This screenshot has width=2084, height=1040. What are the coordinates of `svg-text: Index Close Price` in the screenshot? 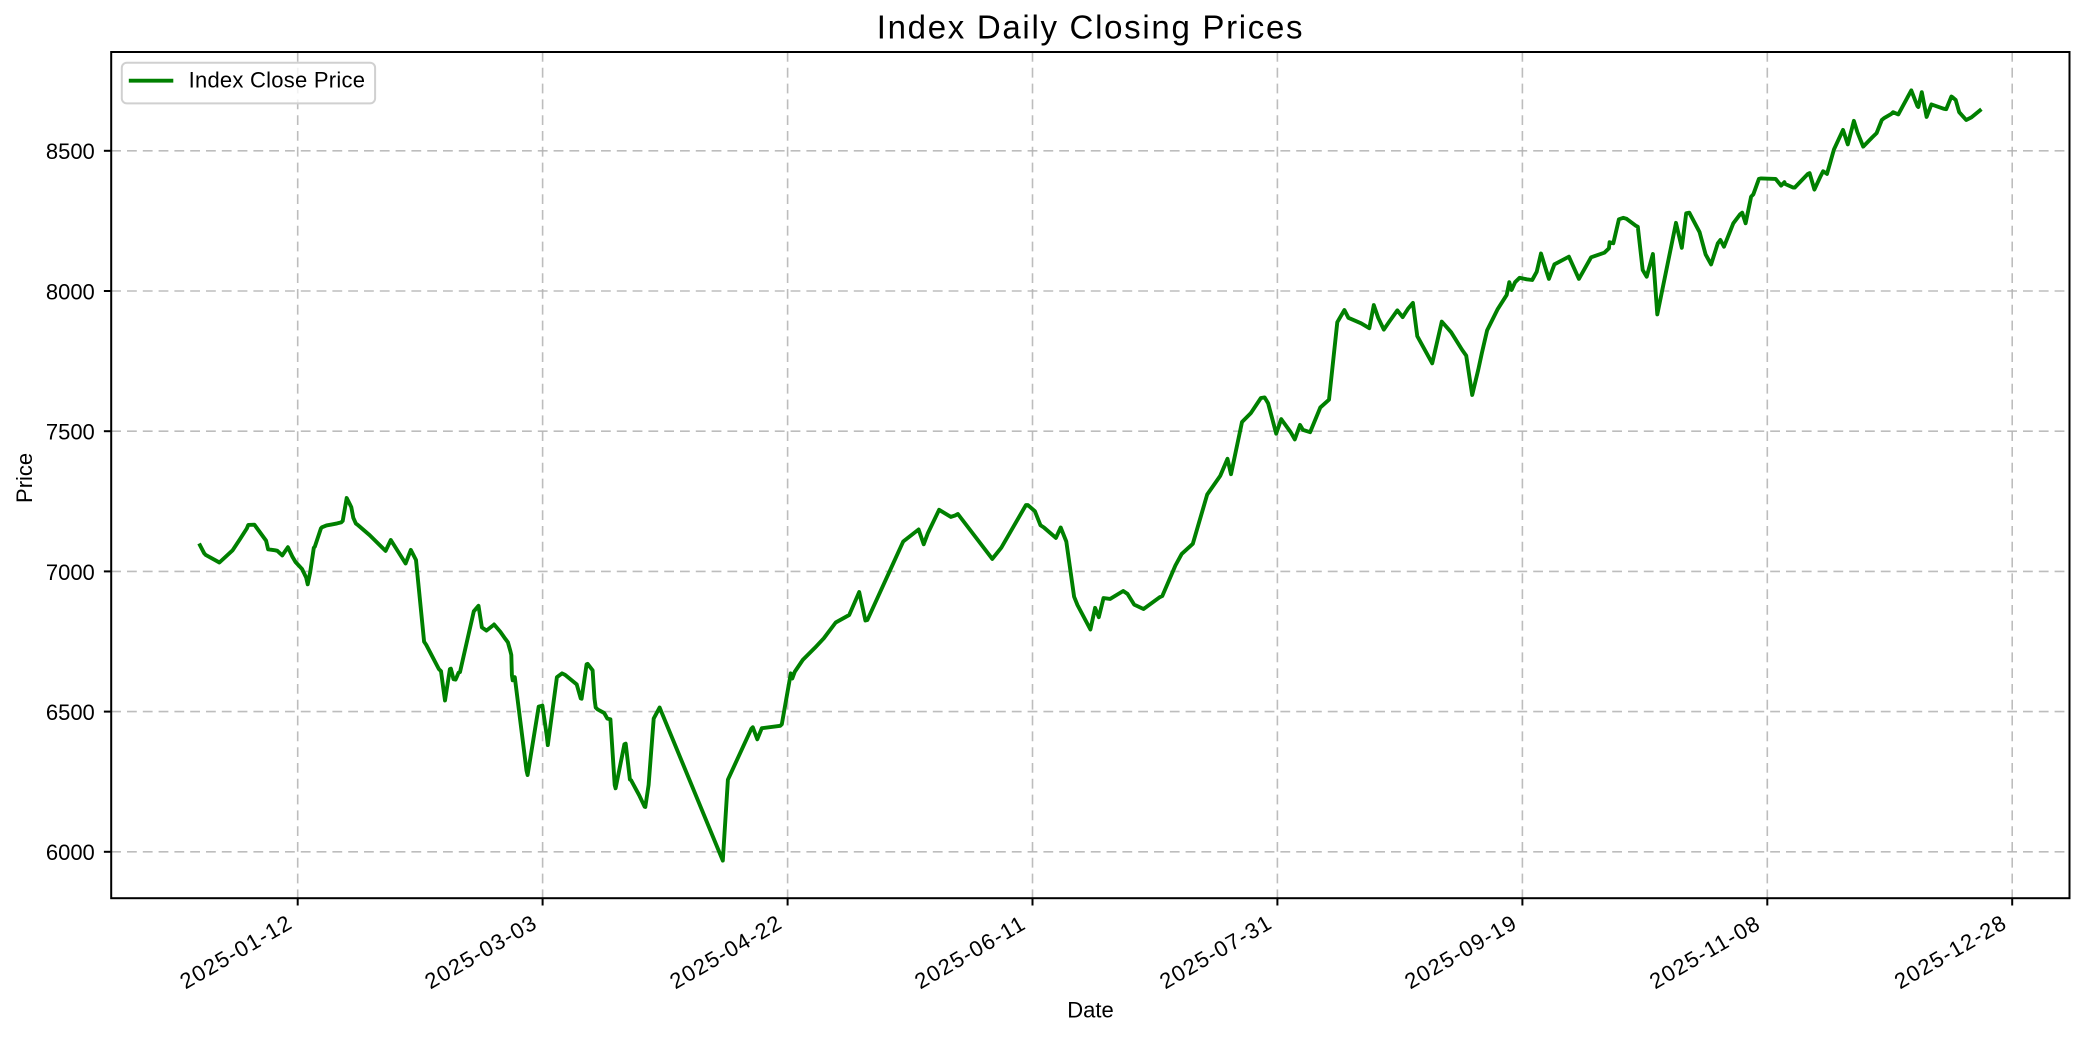 It's located at (277, 80).